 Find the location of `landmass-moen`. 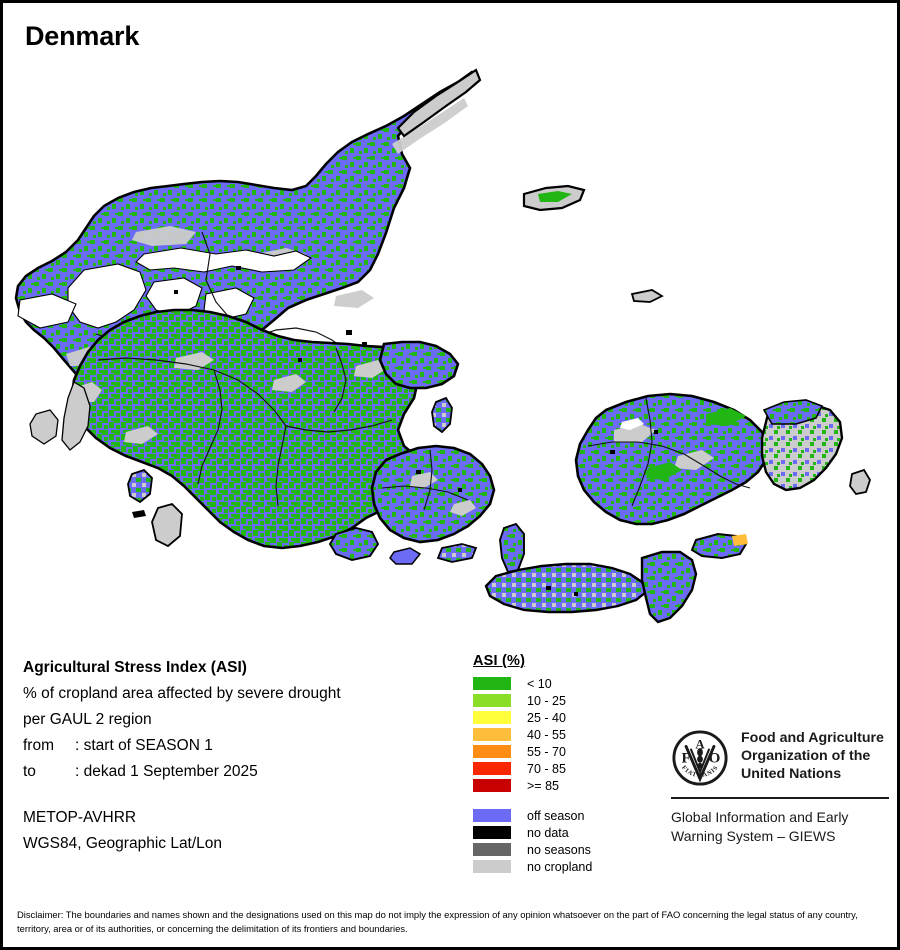

landmass-moen is located at coordinates (719, 546).